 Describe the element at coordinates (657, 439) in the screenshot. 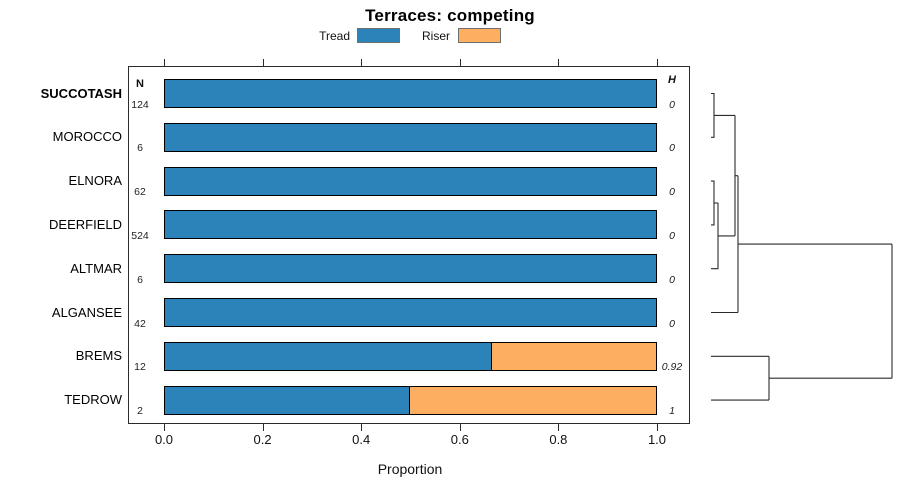

I see `x-axis-tick-label: 1.0` at that location.